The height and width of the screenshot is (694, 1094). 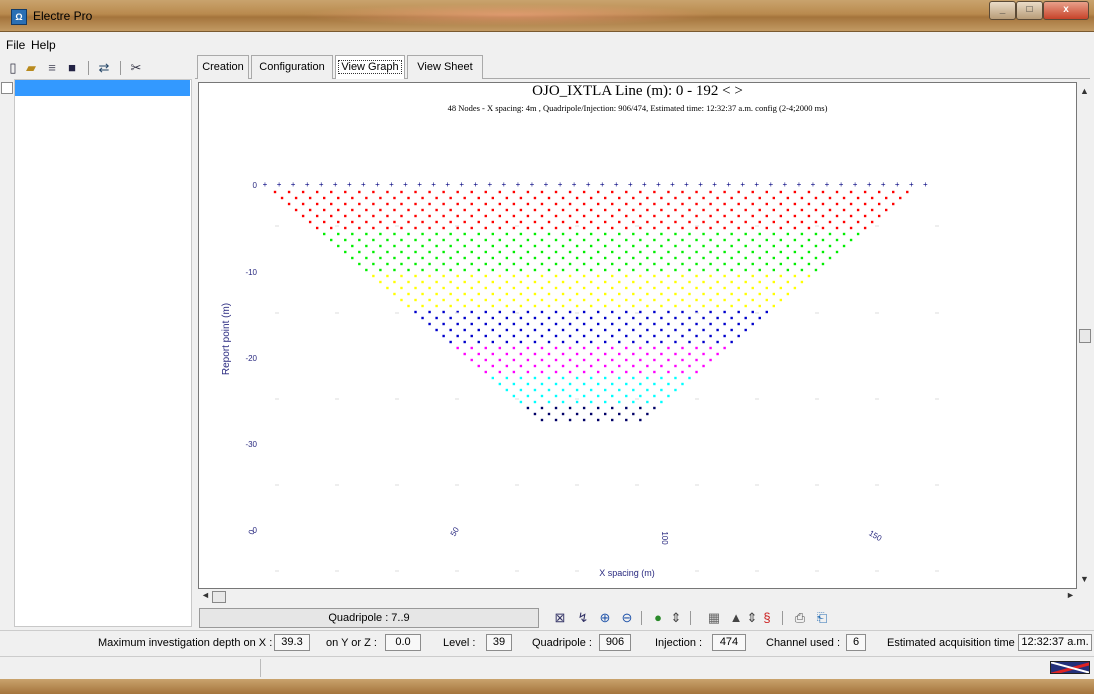 I want to click on project-tree, so click(x=103, y=353).